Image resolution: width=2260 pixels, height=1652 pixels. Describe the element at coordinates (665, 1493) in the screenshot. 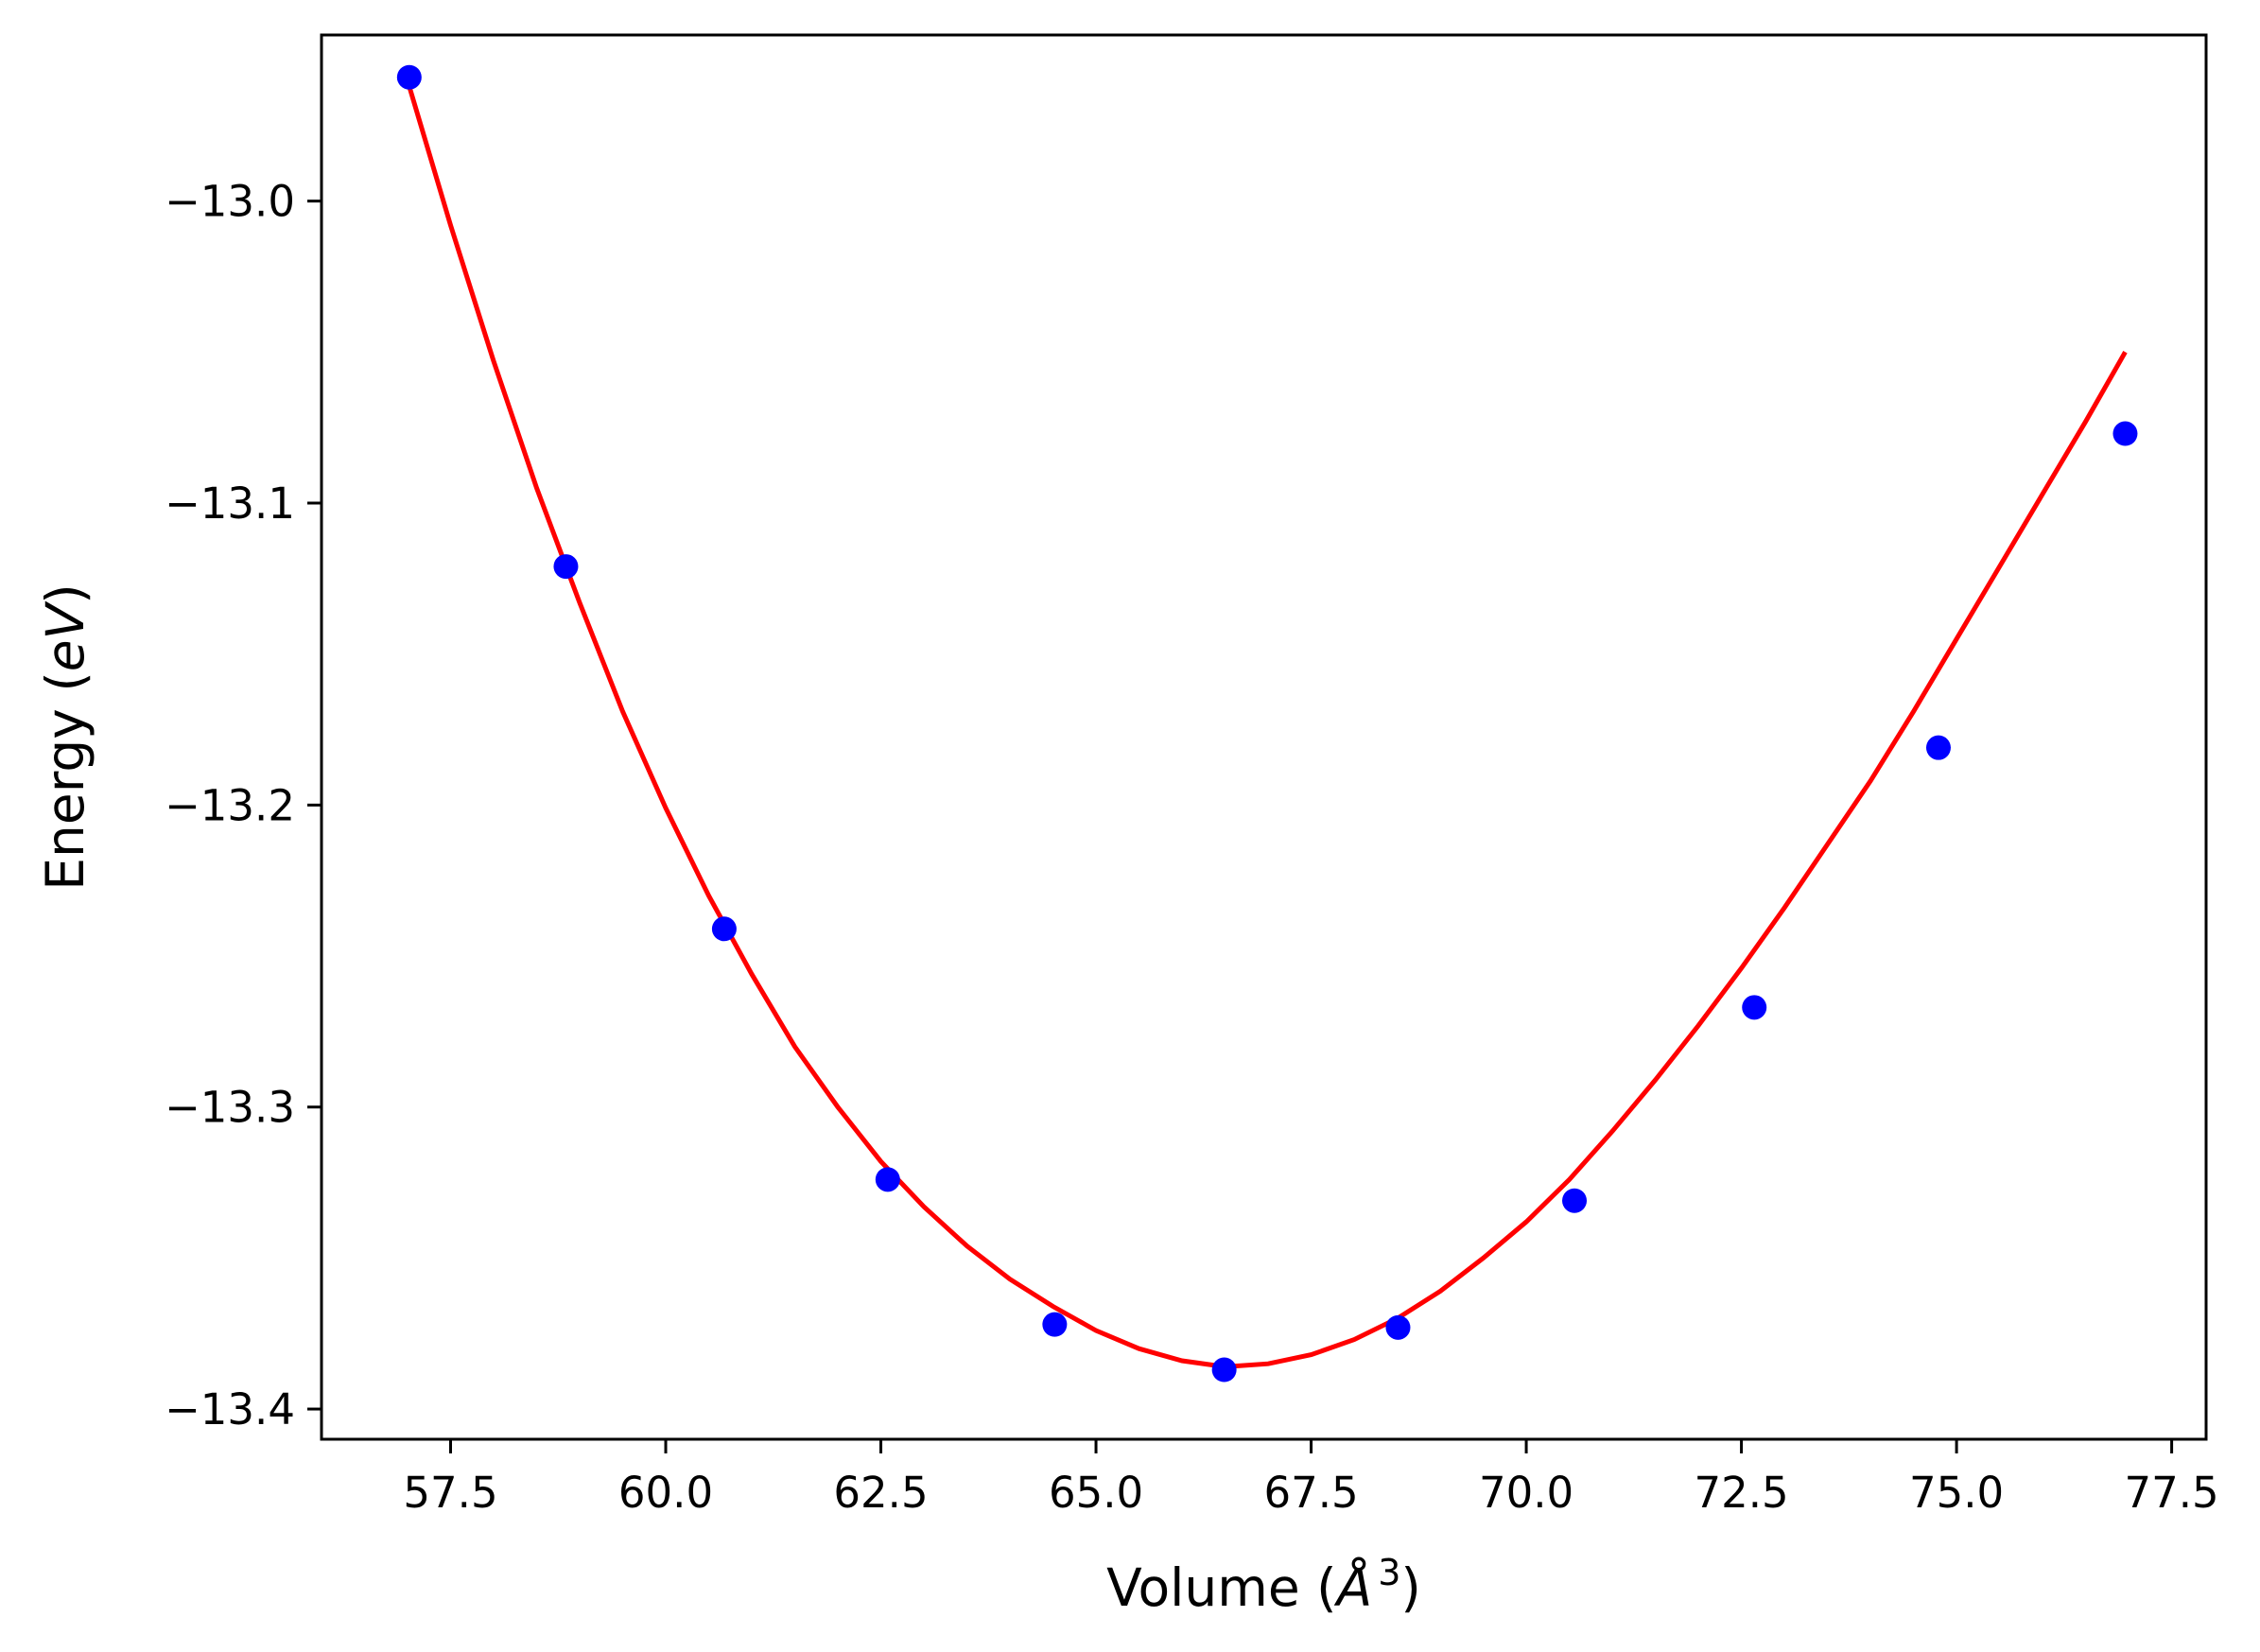

I see `x-tick-label: 60.0` at that location.